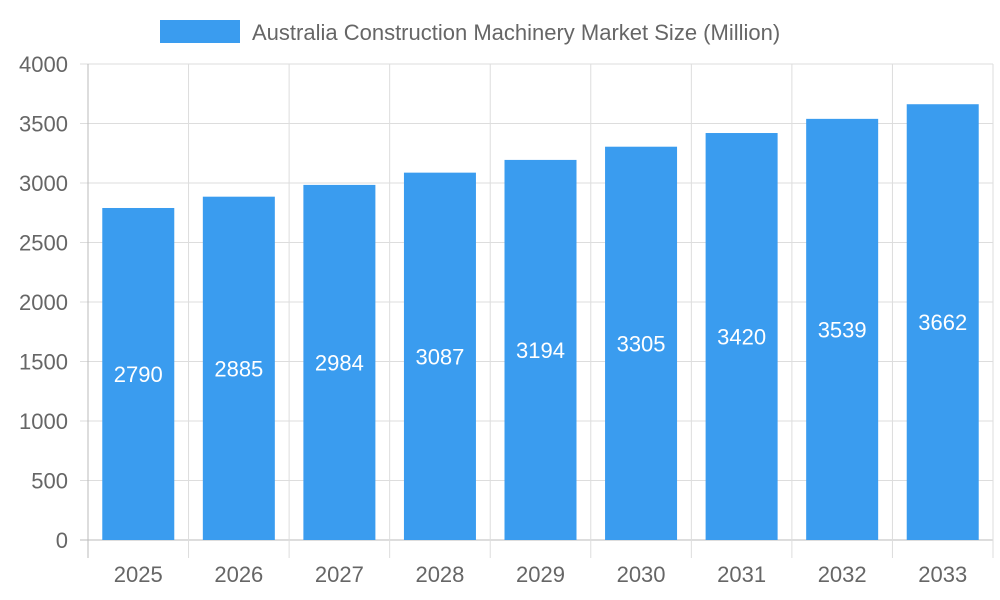 This screenshot has width=1000, height=600. I want to click on data-label: 3087, so click(439, 356).